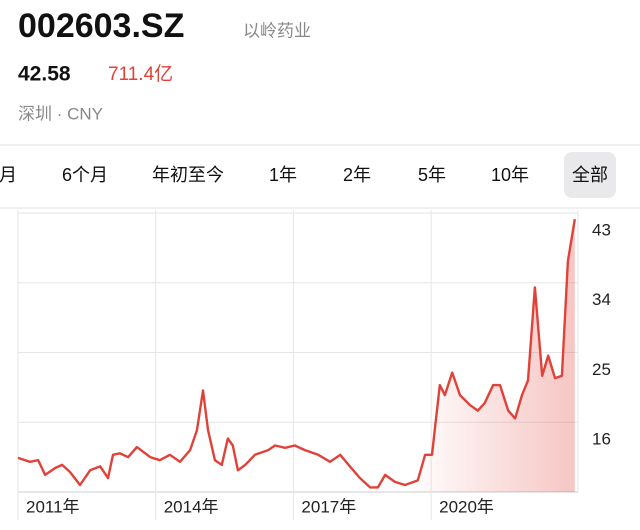 This screenshot has height=530, width=640. I want to click on y-tick-label: 34, so click(601, 299).